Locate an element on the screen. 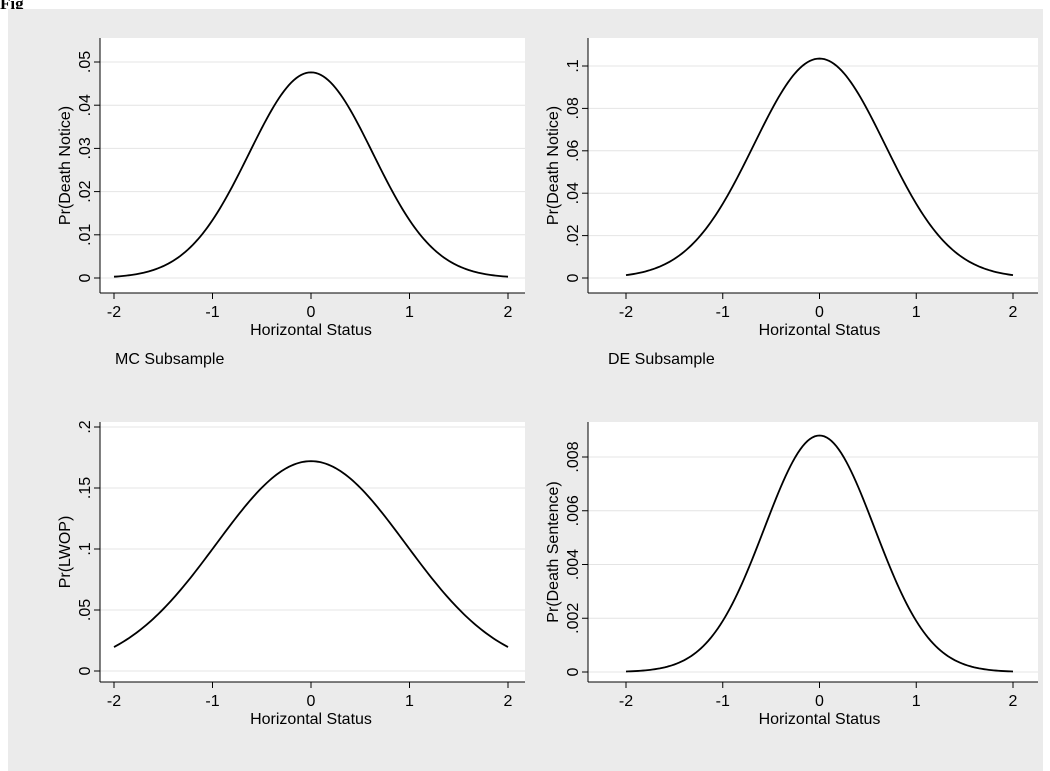  y-tick-label: .2 is located at coordinates (85, 426).